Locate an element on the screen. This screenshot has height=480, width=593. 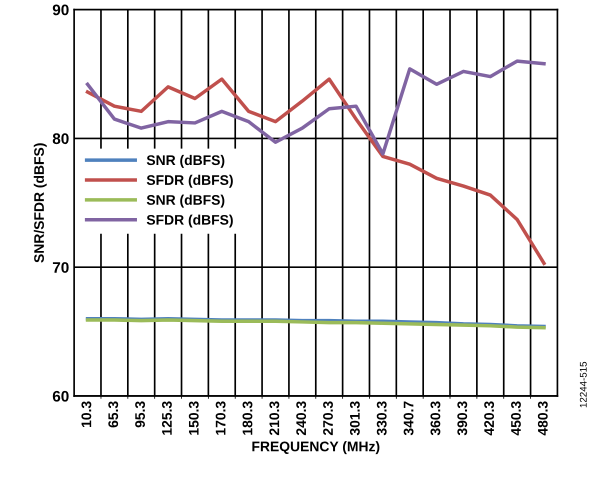
x-tick-label: 150.3 is located at coordinates (193, 418).